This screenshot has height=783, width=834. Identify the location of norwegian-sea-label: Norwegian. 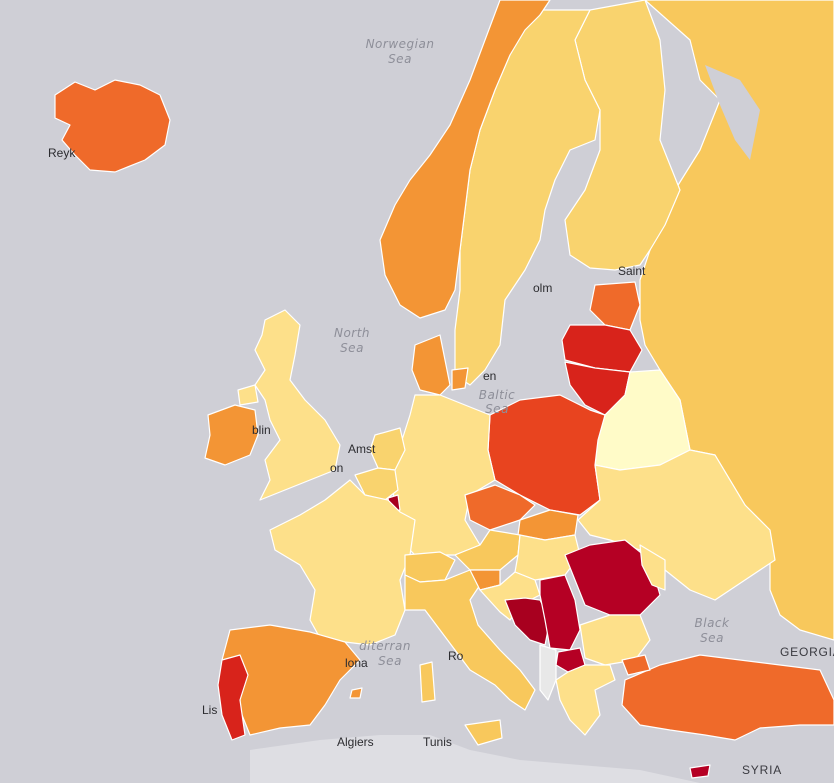
(400, 44).